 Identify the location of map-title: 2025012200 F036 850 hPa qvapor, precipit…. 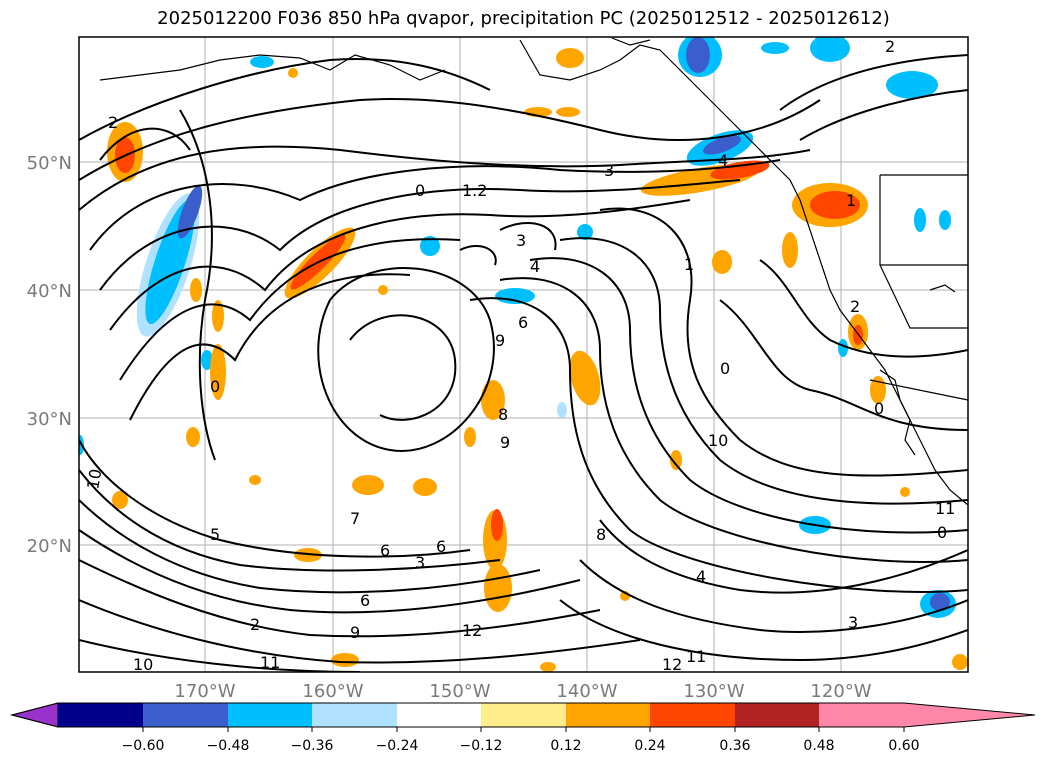
(523, 18).